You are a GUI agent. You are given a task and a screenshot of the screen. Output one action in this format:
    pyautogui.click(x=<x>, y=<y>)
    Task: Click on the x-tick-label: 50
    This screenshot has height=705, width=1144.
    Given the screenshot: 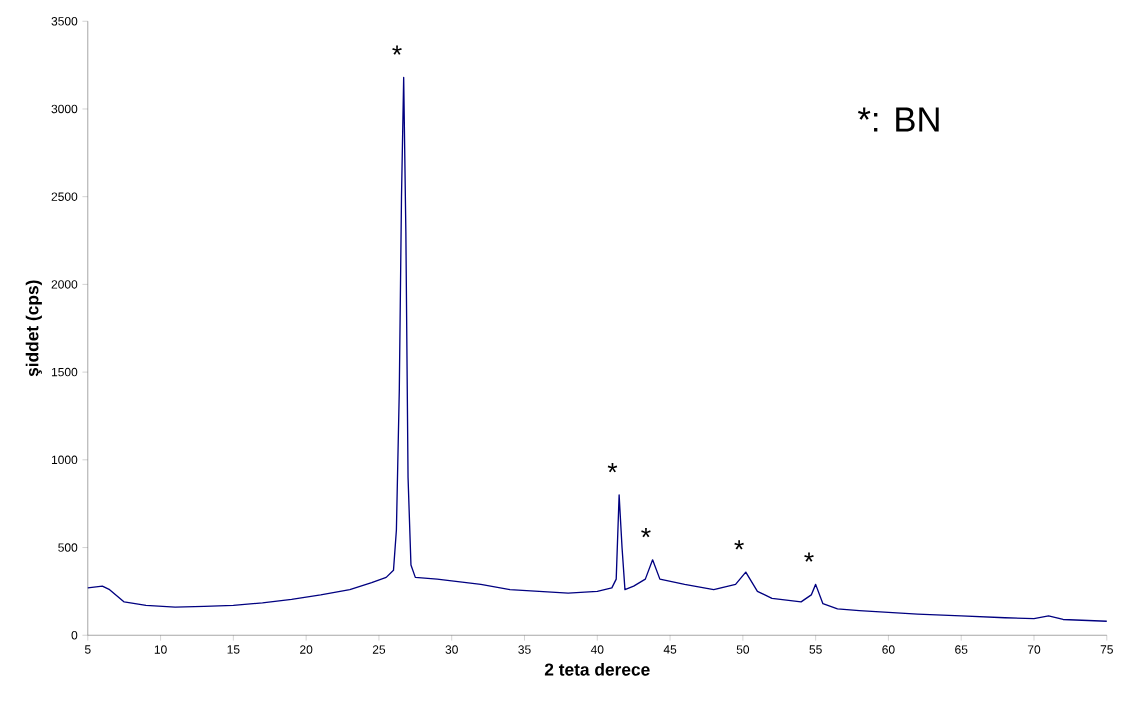 What is the action you would take?
    pyautogui.click(x=743, y=649)
    